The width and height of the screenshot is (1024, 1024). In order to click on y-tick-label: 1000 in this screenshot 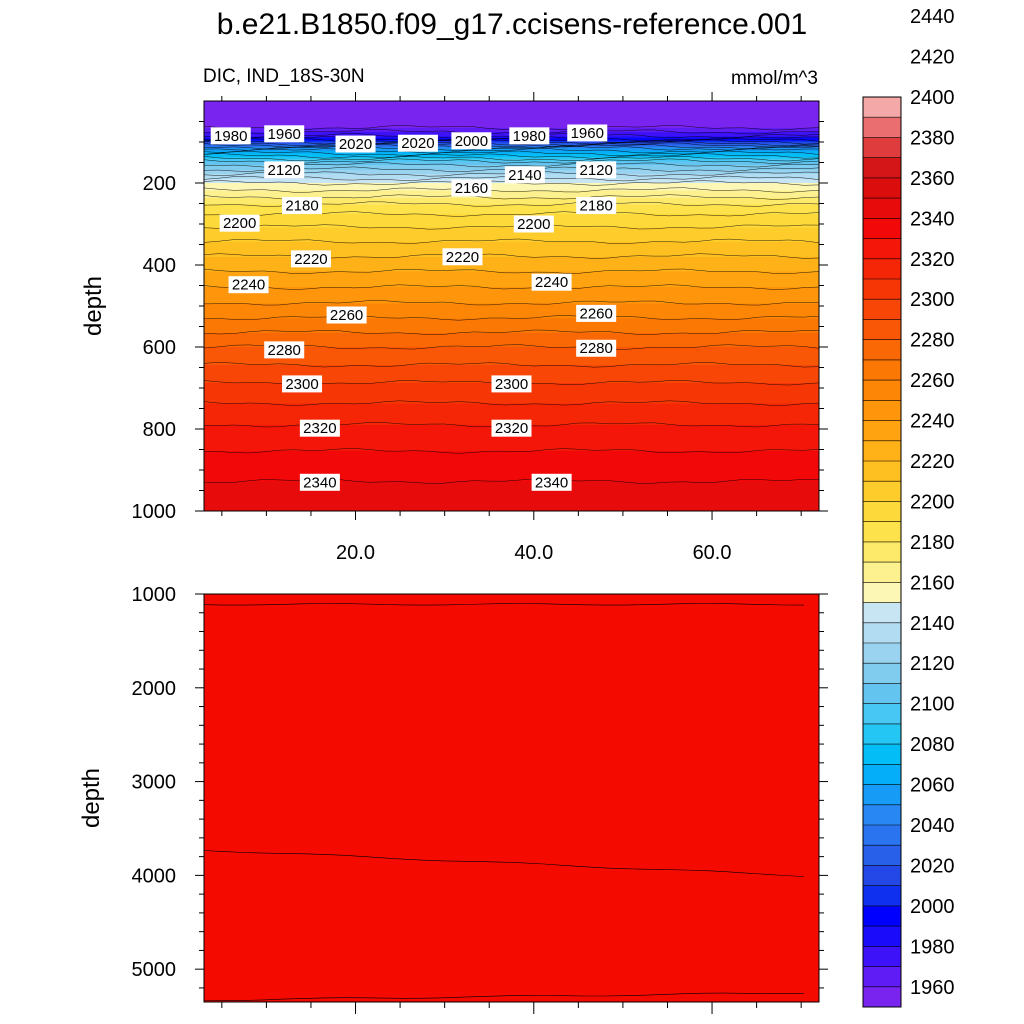, I will do `click(154, 512)`.